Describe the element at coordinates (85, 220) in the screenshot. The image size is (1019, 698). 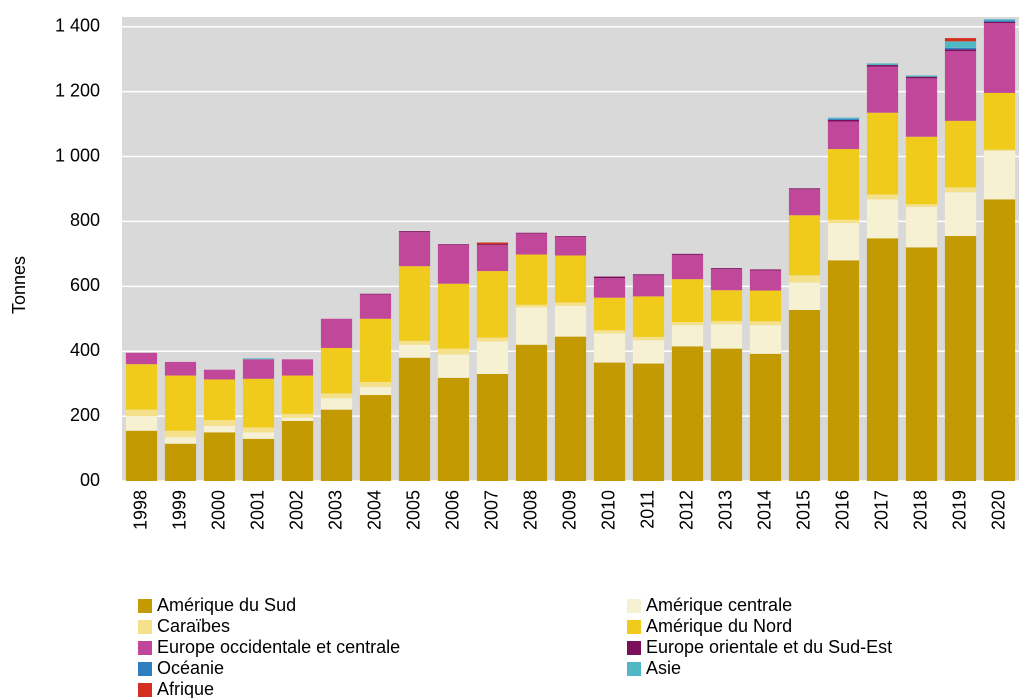
I see `y-tick-label: 800` at that location.